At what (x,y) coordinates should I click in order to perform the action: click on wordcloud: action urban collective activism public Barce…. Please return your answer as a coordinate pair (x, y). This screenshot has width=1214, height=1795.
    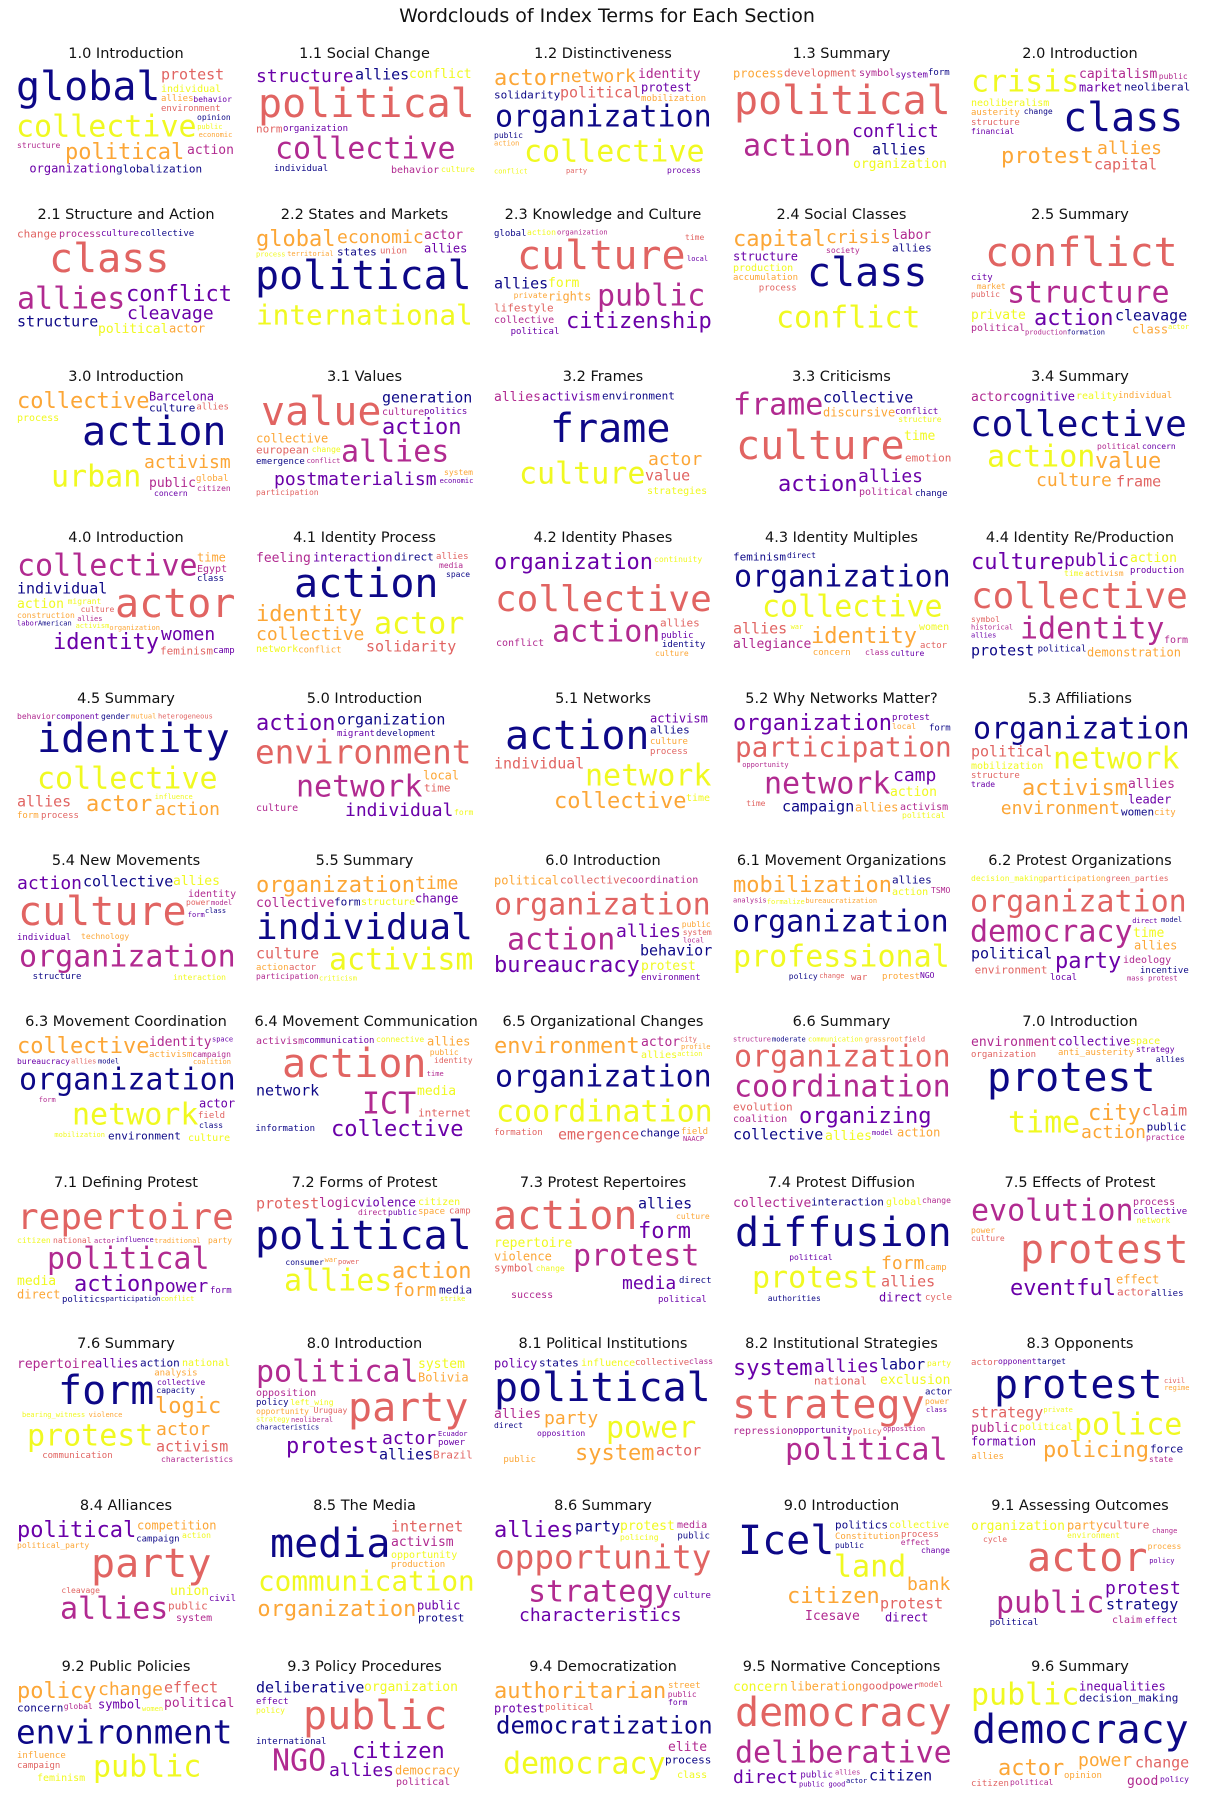
    Looking at the image, I should click on (126, 443).